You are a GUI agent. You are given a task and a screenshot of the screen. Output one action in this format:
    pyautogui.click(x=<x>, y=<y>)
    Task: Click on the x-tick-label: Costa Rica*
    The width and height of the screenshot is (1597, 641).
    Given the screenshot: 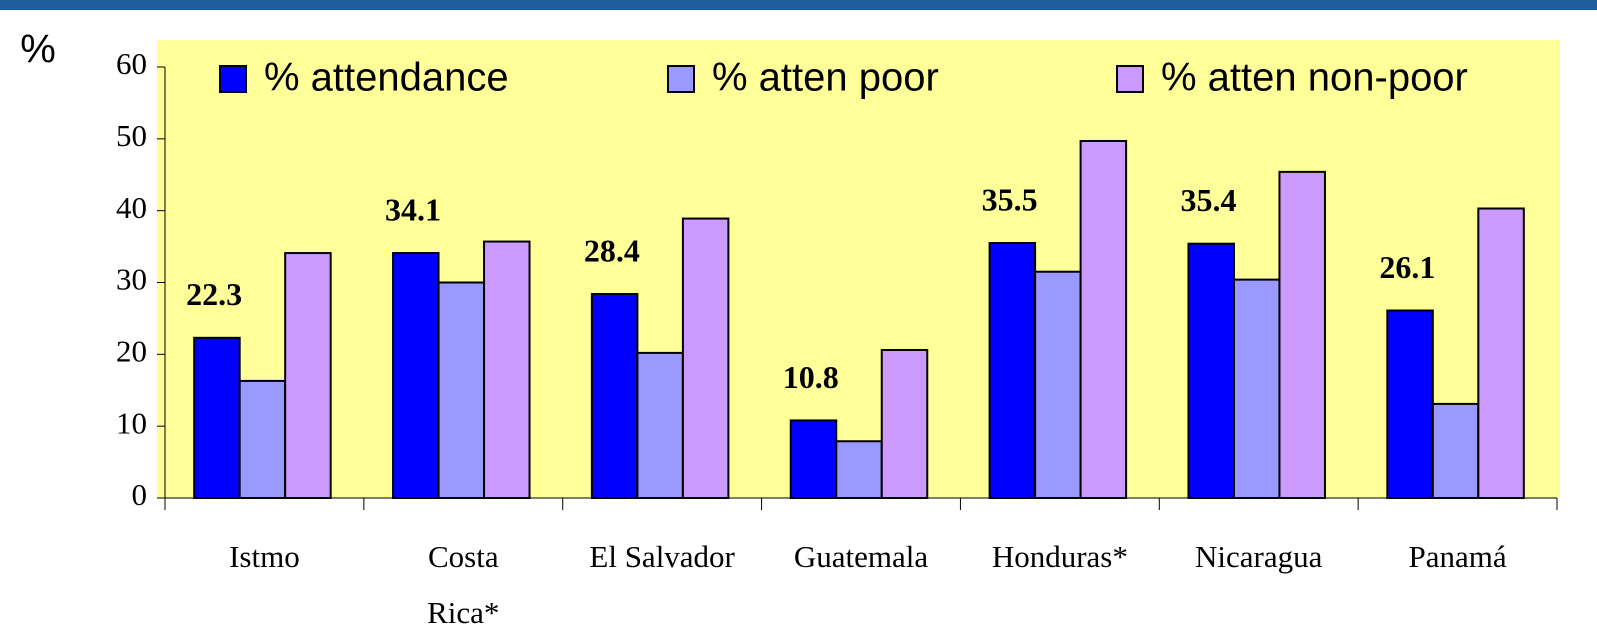 What is the action you would take?
    pyautogui.click(x=463, y=584)
    